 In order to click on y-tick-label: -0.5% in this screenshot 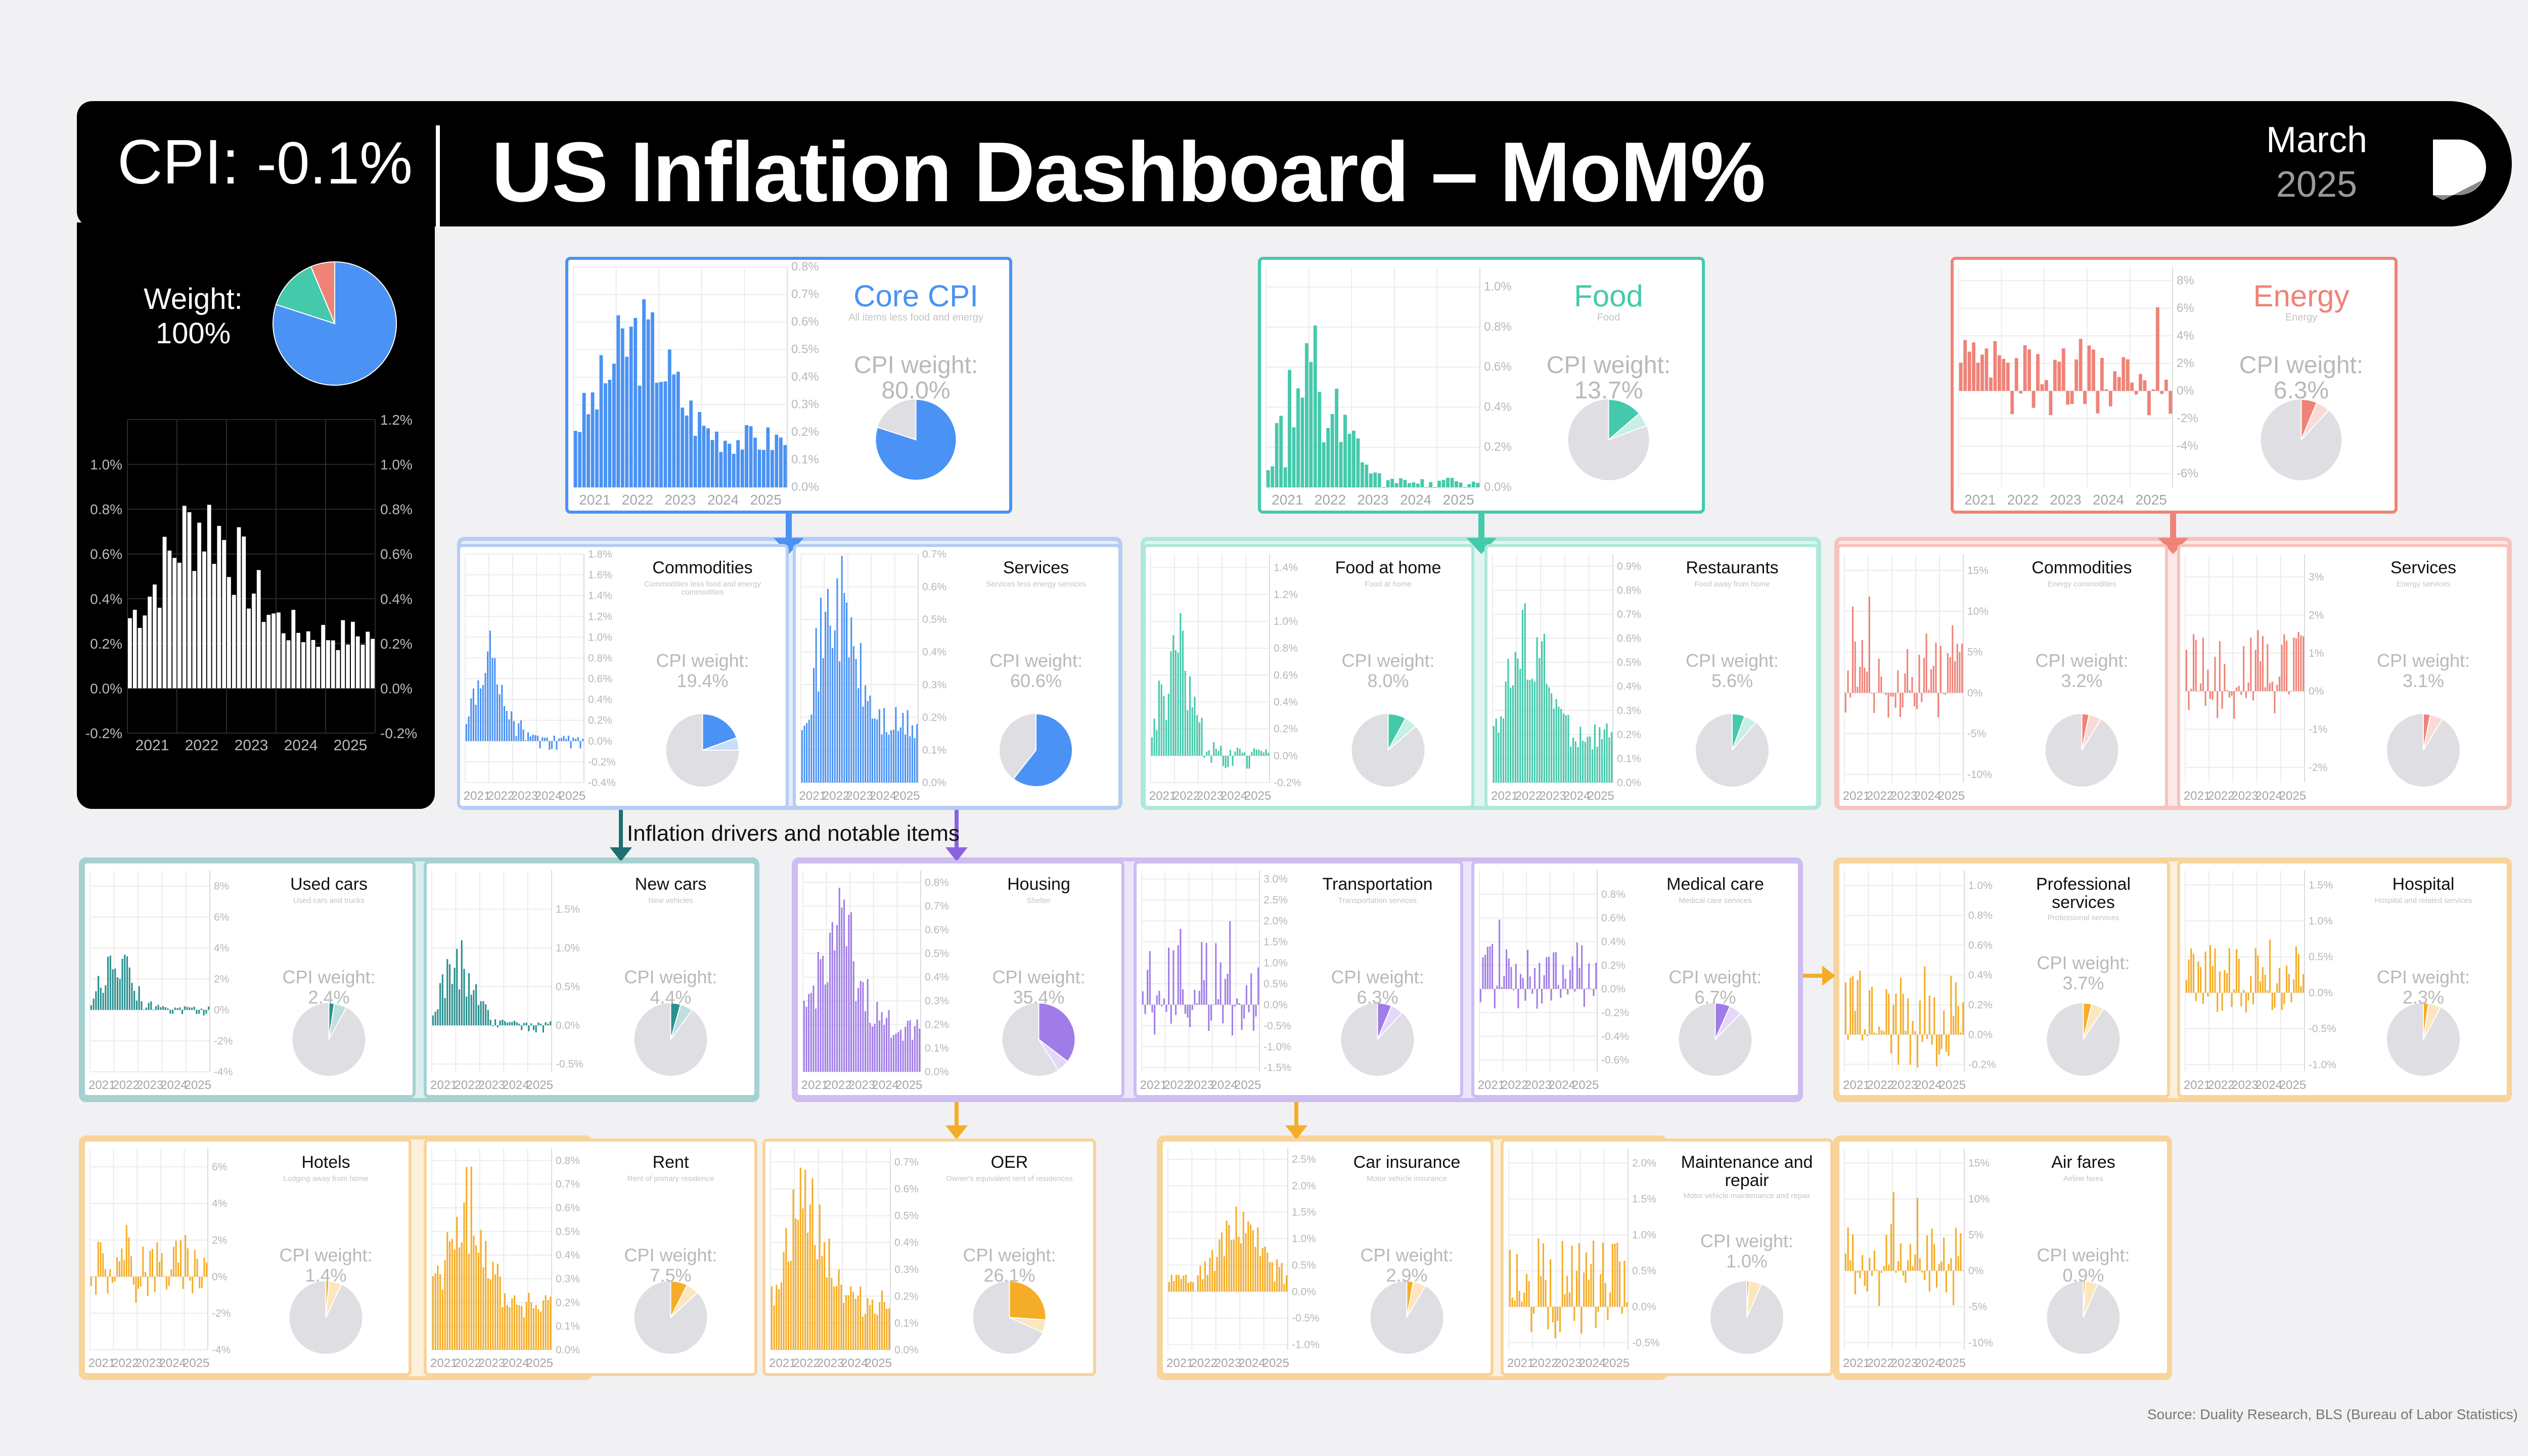, I will do `click(1646, 1343)`.